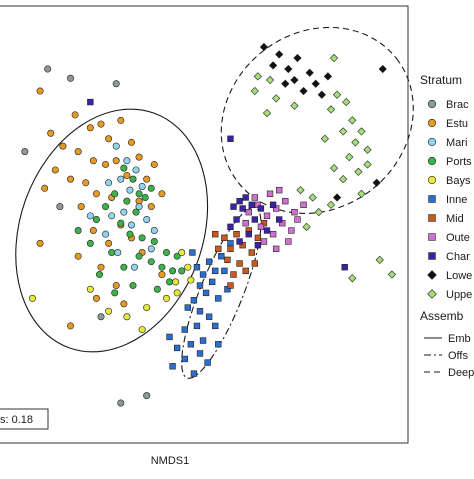 The image size is (474, 479). Describe the element at coordinates (25, 152) in the screenshot. I see `point-brac` at that location.